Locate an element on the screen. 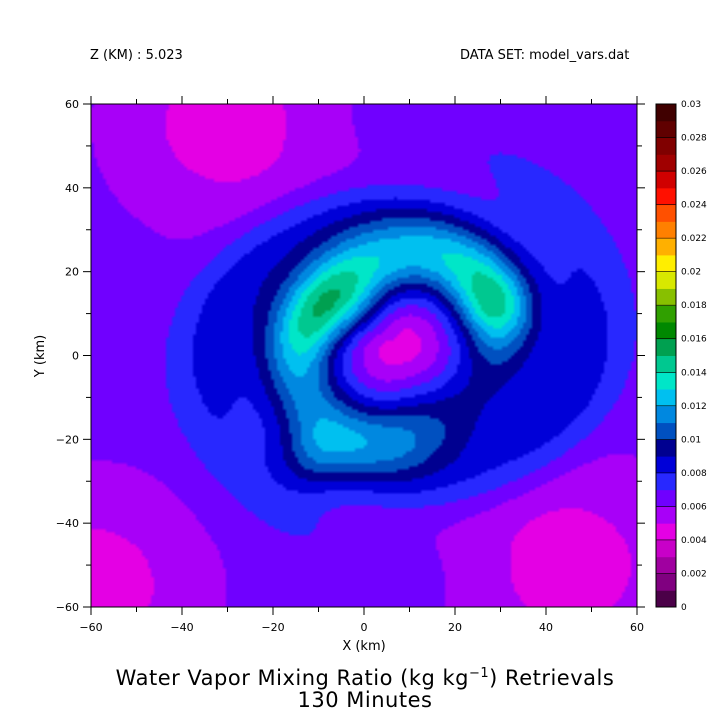 The width and height of the screenshot is (713, 713). title-text: Water Vapor Mixing Ratio (kg kg is located at coordinates (292, 678).